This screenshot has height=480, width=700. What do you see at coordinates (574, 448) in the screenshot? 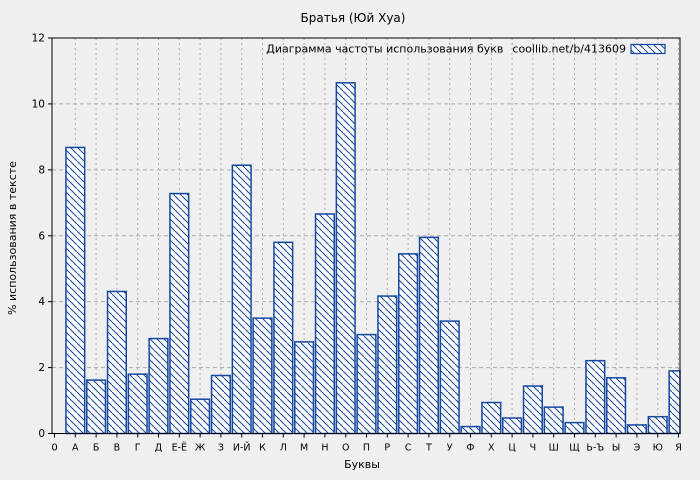
I see `x-tick-label-Щ: Щ` at bounding box center [574, 448].